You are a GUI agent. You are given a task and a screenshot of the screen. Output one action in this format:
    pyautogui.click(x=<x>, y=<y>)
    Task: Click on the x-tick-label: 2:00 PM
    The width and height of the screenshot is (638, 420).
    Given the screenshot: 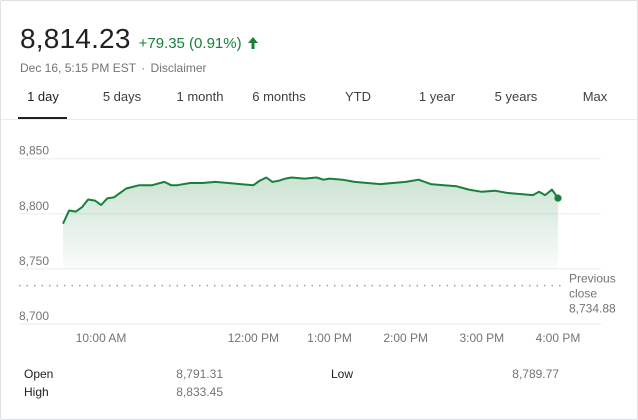 What is the action you would take?
    pyautogui.click(x=405, y=338)
    